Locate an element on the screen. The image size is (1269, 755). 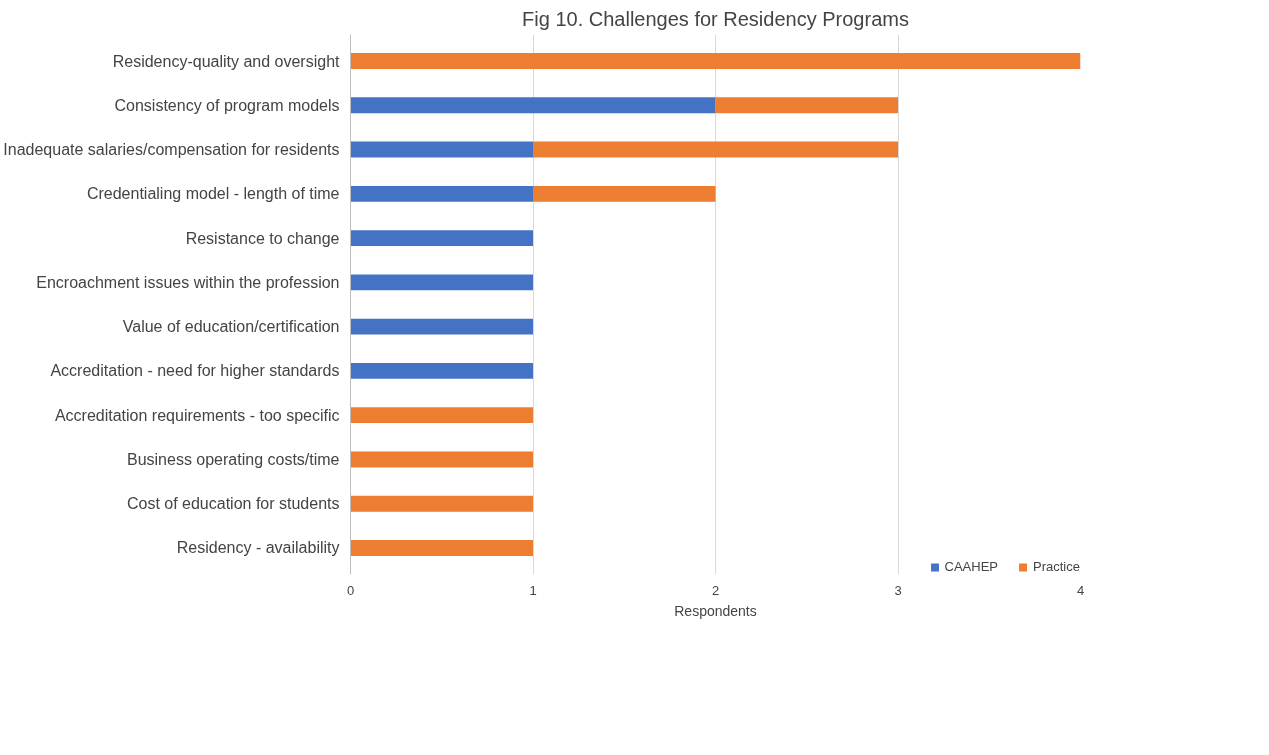
y-tick-label: Accreditation requirements - too specific is located at coordinates (197, 415).